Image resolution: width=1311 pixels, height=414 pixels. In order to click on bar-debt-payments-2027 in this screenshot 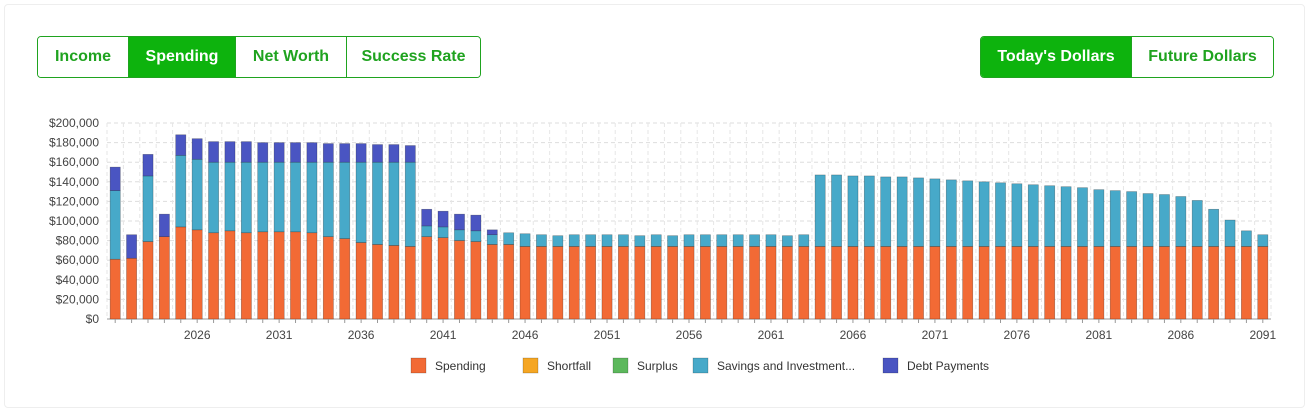, I will do `click(213, 152)`.